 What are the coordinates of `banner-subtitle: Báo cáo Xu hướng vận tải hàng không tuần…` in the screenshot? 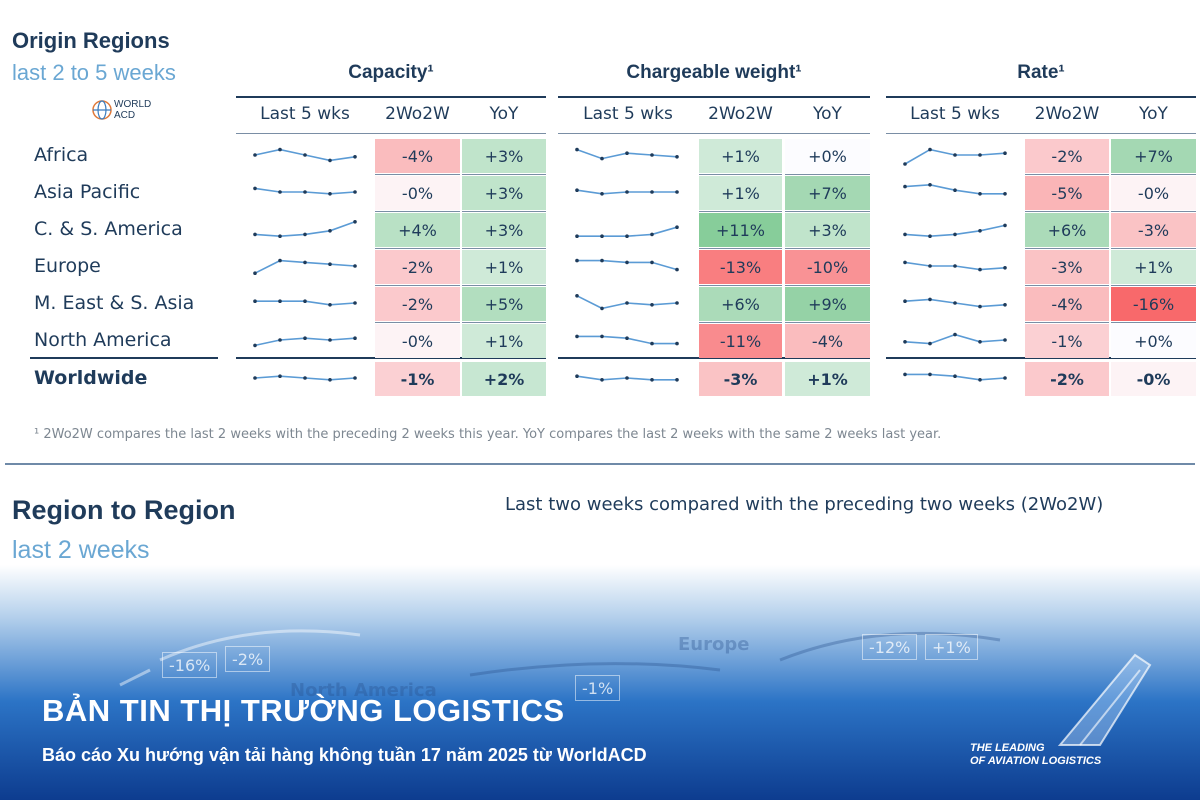 It's located at (344, 755).